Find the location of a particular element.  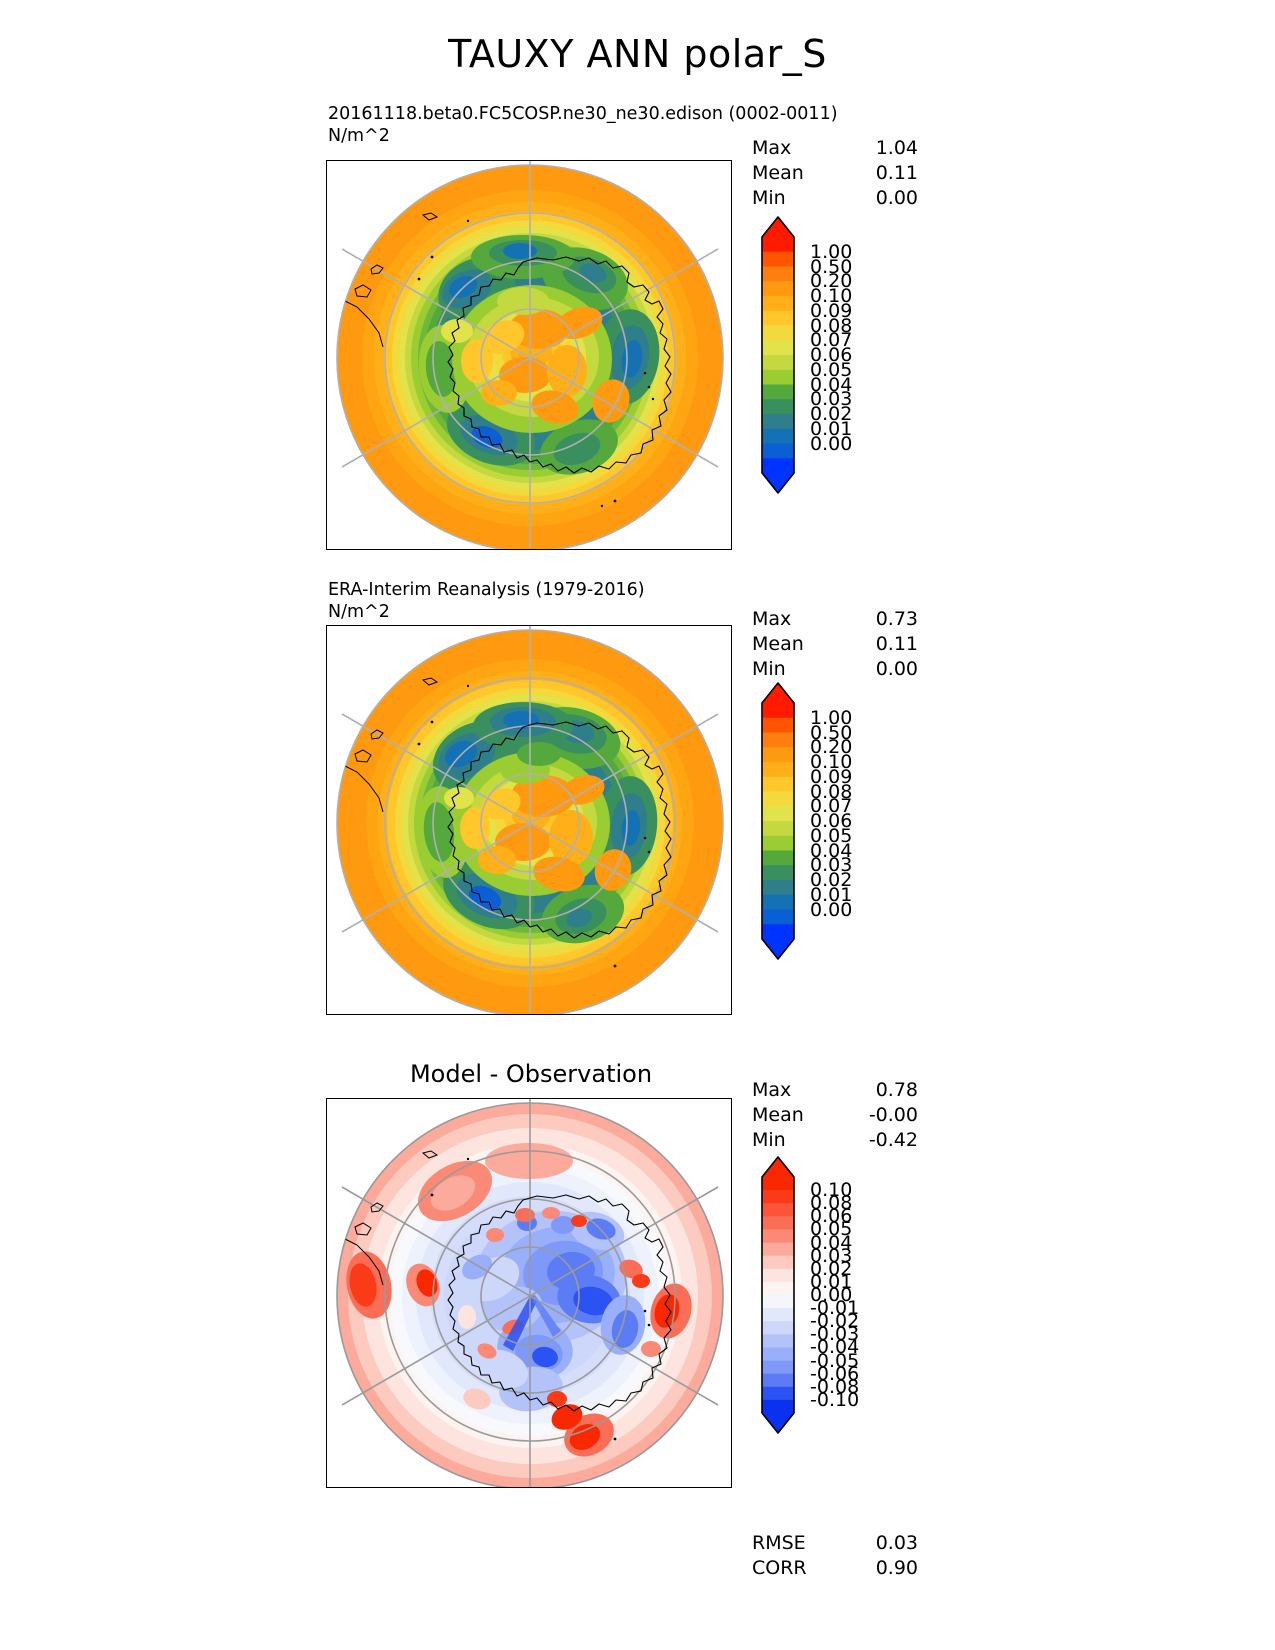

panel-model-units: N/m^2 is located at coordinates (359, 136).